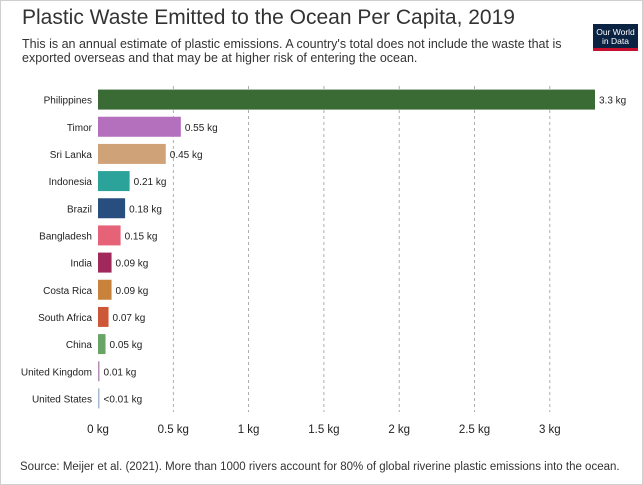 The image size is (643, 485). Describe the element at coordinates (67, 291) in the screenshot. I see `category-label: Costa Rica` at that location.